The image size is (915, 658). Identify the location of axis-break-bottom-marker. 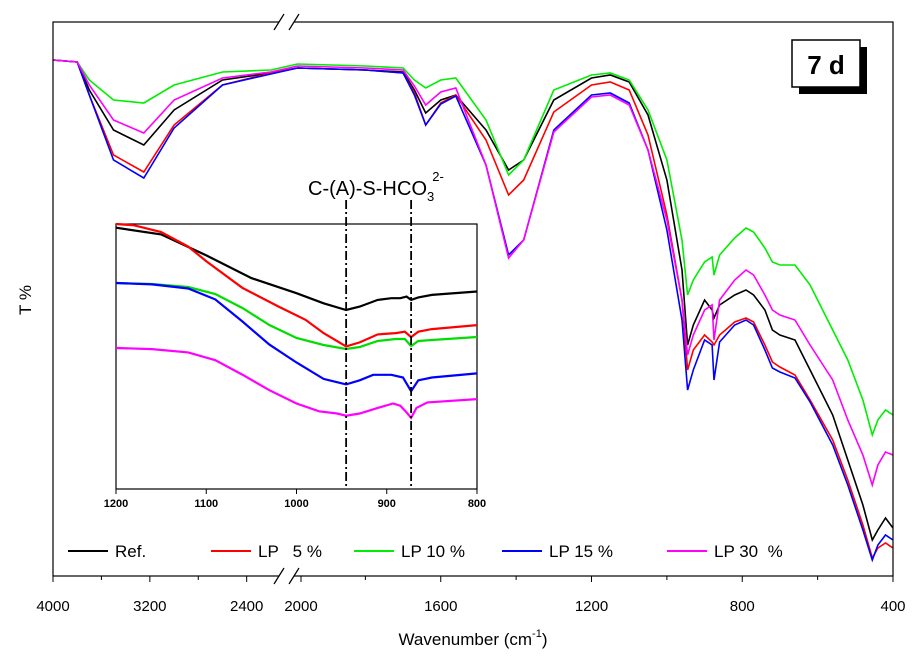
(286, 576).